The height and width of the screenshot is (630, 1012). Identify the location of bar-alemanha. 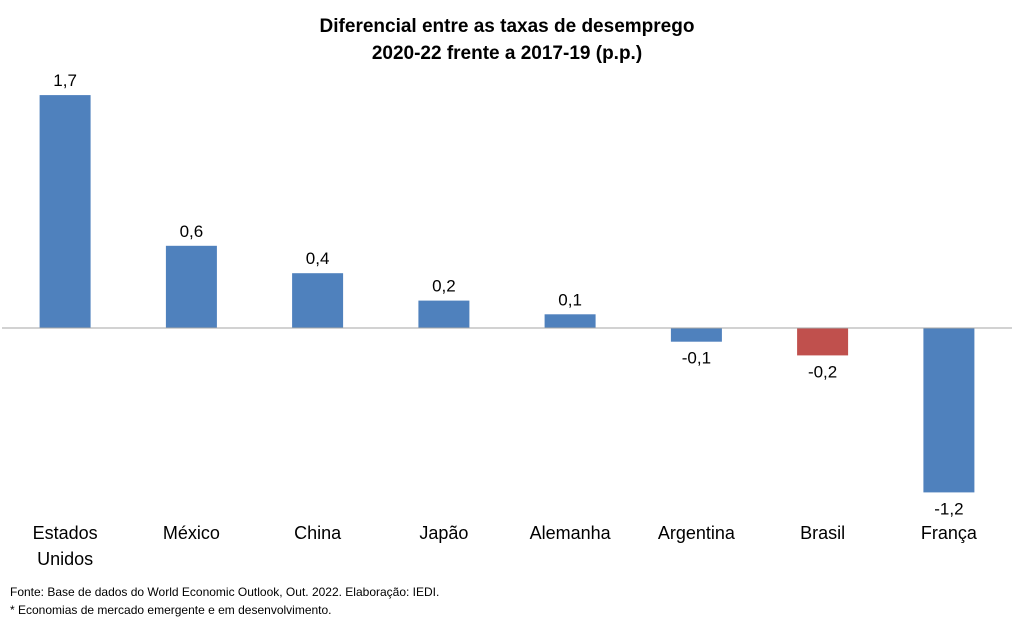
(570, 321).